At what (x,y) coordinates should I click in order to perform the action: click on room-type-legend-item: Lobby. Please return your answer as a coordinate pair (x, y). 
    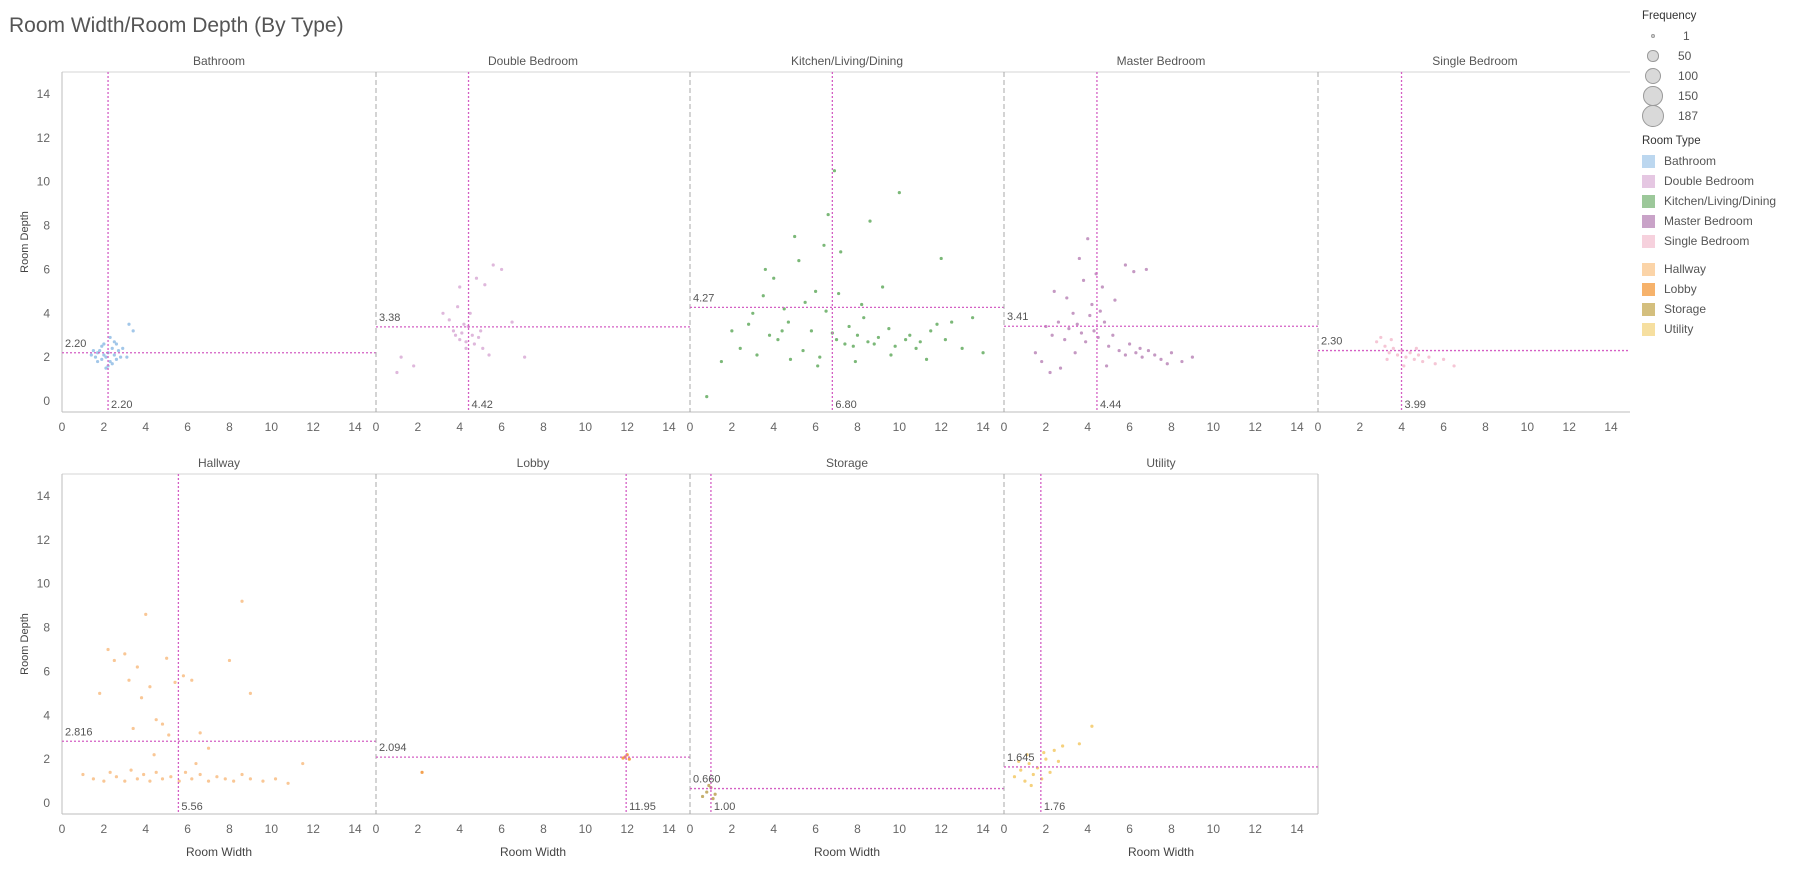
    Looking at the image, I should click on (1709, 289).